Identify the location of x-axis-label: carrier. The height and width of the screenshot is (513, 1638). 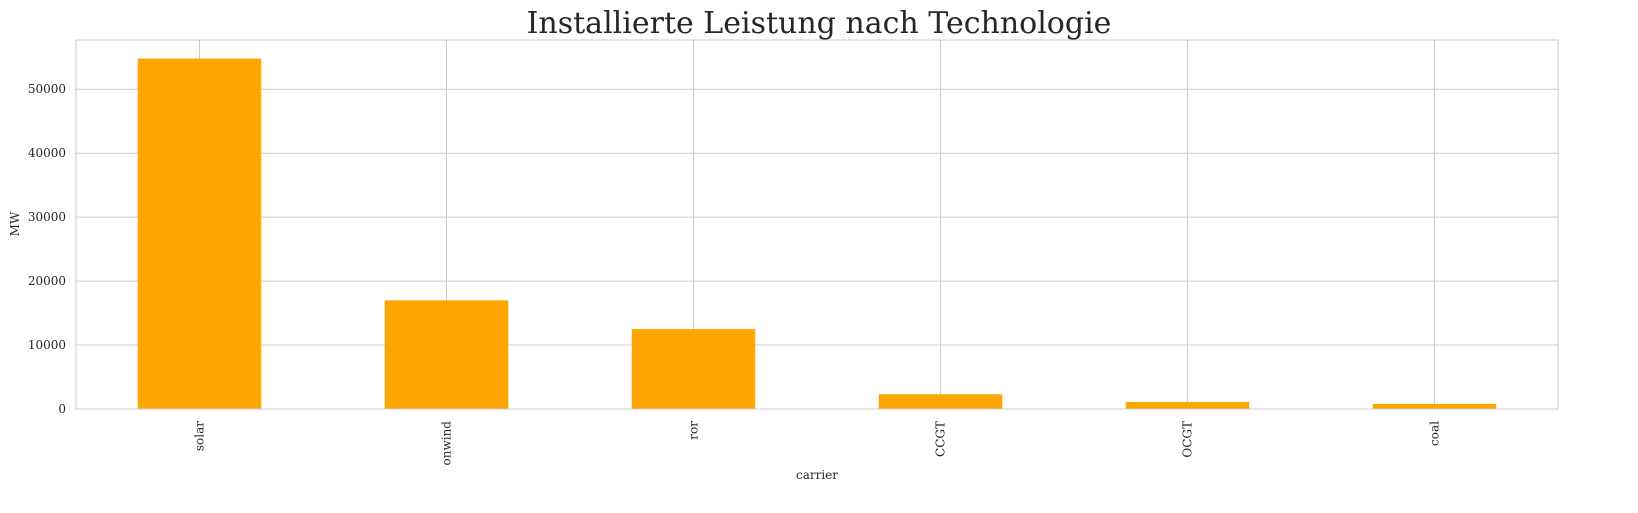
(817, 475).